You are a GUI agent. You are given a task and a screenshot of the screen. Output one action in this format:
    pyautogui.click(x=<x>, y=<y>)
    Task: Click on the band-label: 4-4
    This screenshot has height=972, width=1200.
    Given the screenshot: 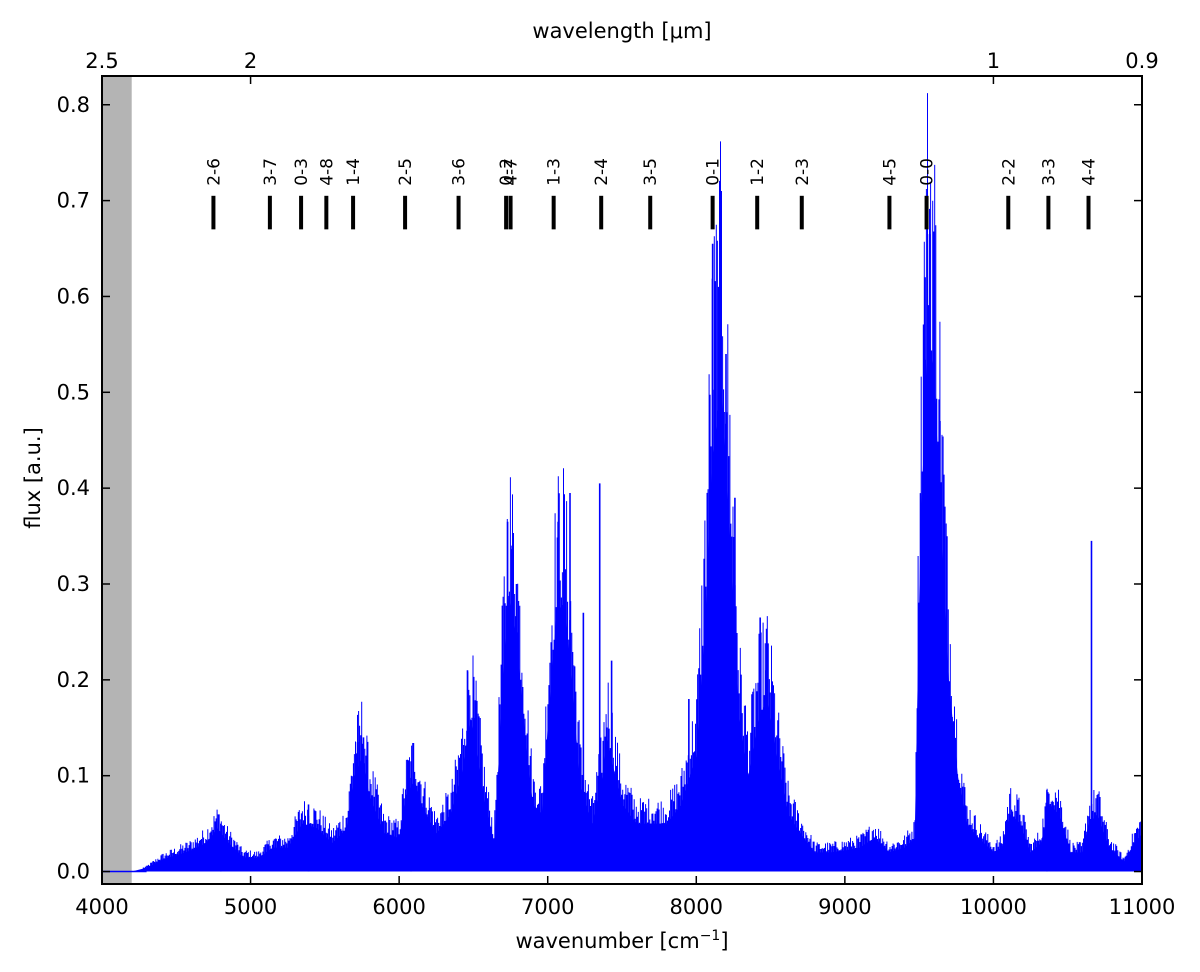 What is the action you would take?
    pyautogui.click(x=1090, y=172)
    